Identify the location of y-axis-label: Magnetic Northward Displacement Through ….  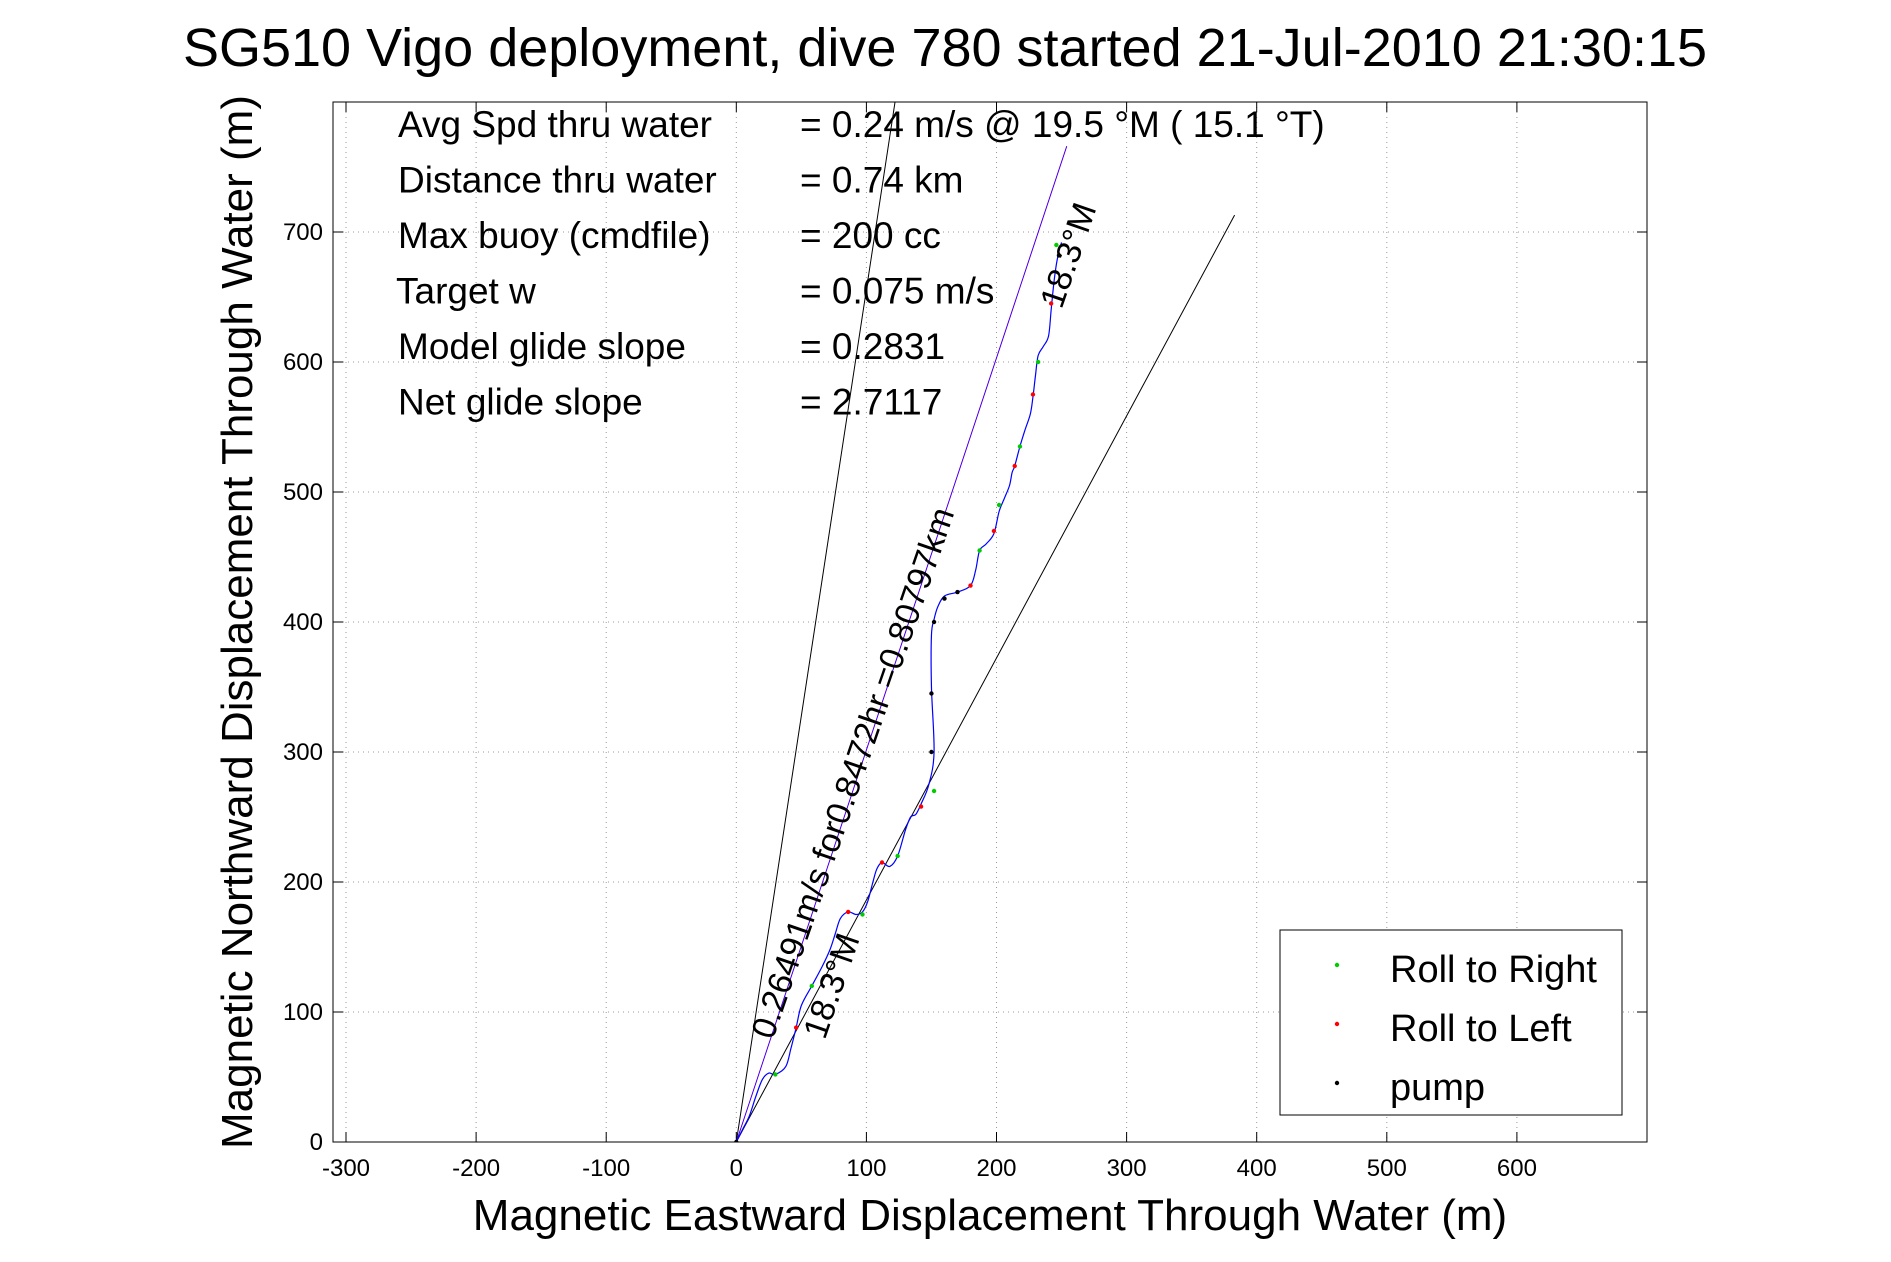
(237, 622).